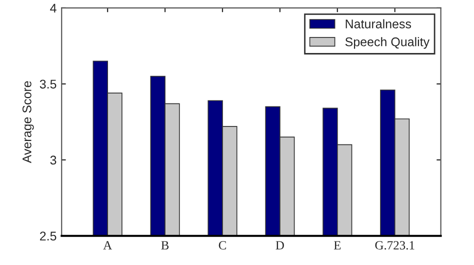 This screenshot has height=265, width=474. Describe the element at coordinates (28, 122) in the screenshot. I see `y-axis-title: Average Score` at that location.